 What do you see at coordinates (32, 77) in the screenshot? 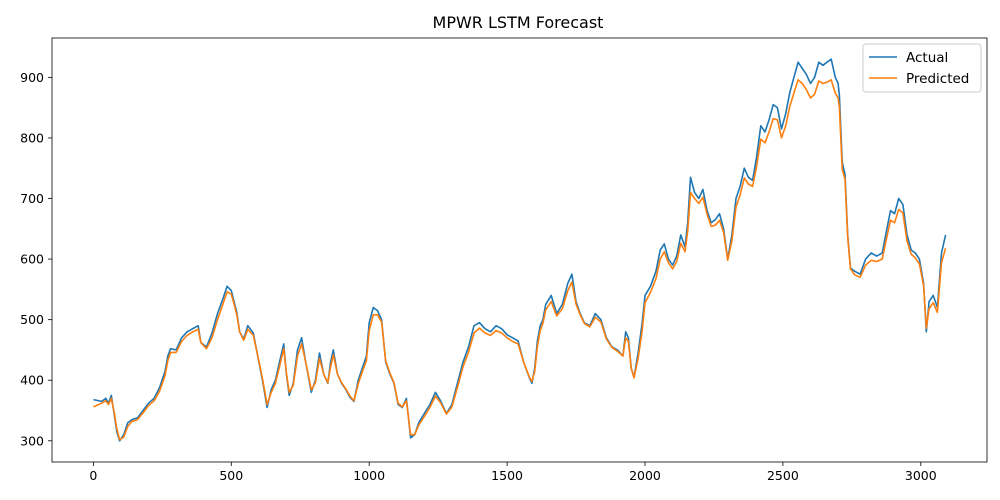
I see `y-tick-label: 900` at bounding box center [32, 77].